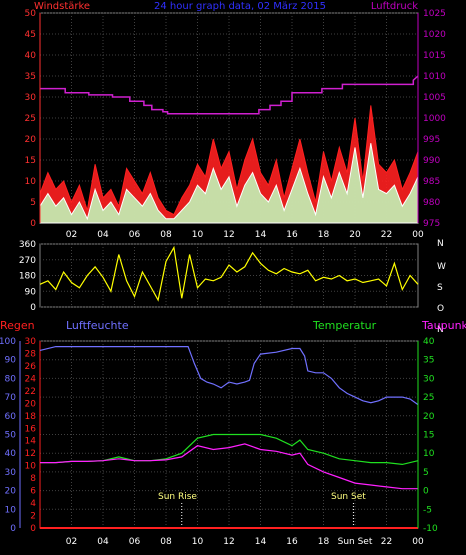  Describe the element at coordinates (30, 35) in the screenshot. I see `wind-tick-label: 45` at that location.